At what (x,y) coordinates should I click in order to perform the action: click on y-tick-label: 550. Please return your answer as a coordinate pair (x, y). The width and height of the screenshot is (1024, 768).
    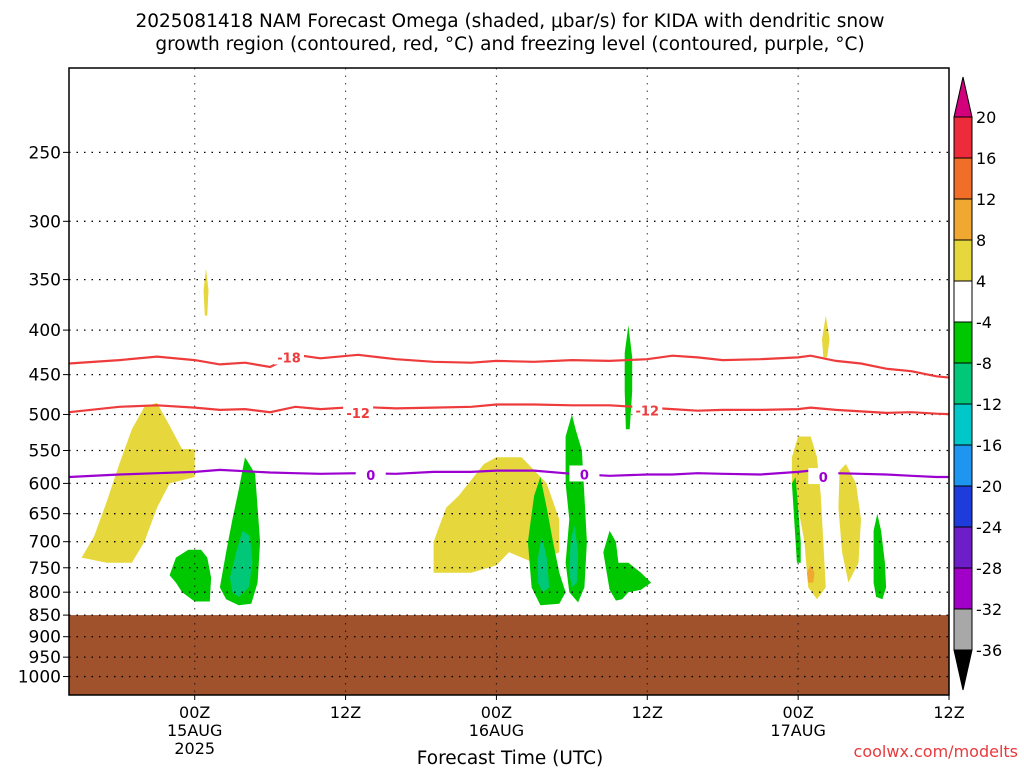
    Looking at the image, I should click on (45, 452).